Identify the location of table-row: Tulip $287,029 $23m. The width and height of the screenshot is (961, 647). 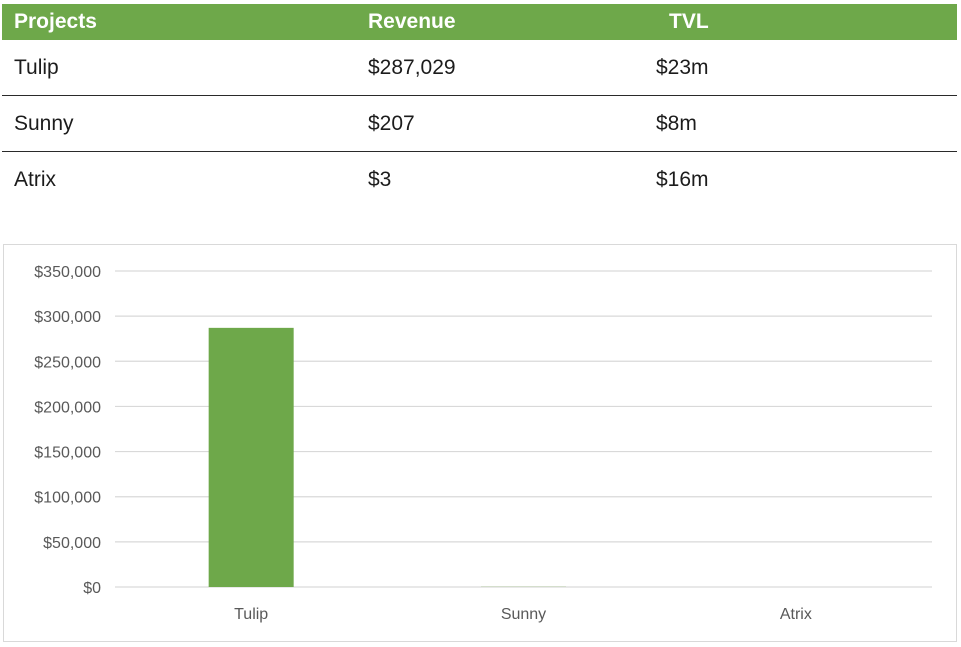
(479, 68).